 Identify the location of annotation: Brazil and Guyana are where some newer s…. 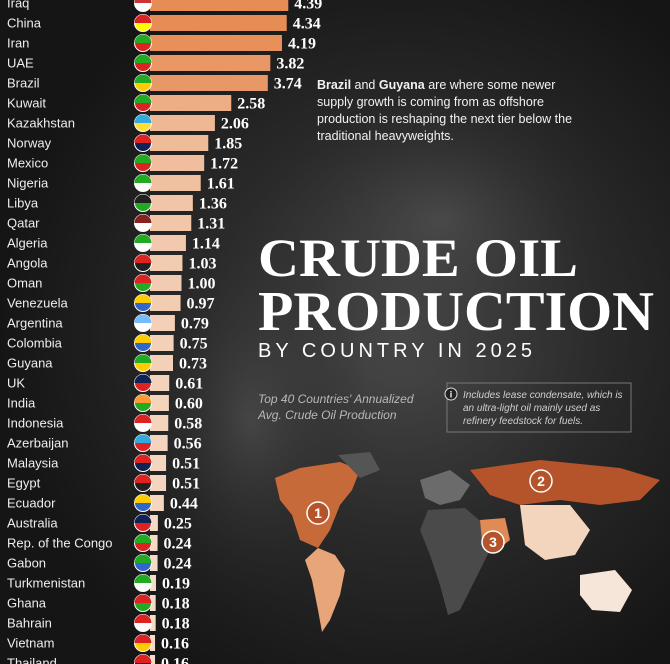
(448, 111).